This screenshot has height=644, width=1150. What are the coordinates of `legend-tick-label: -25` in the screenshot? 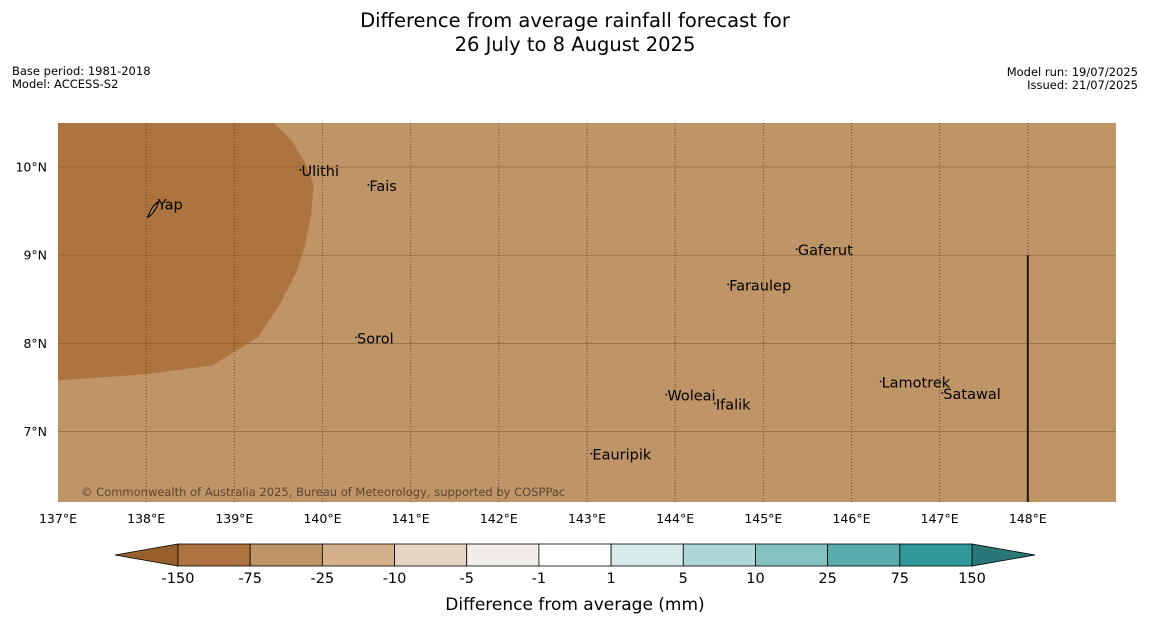 It's located at (323, 579).